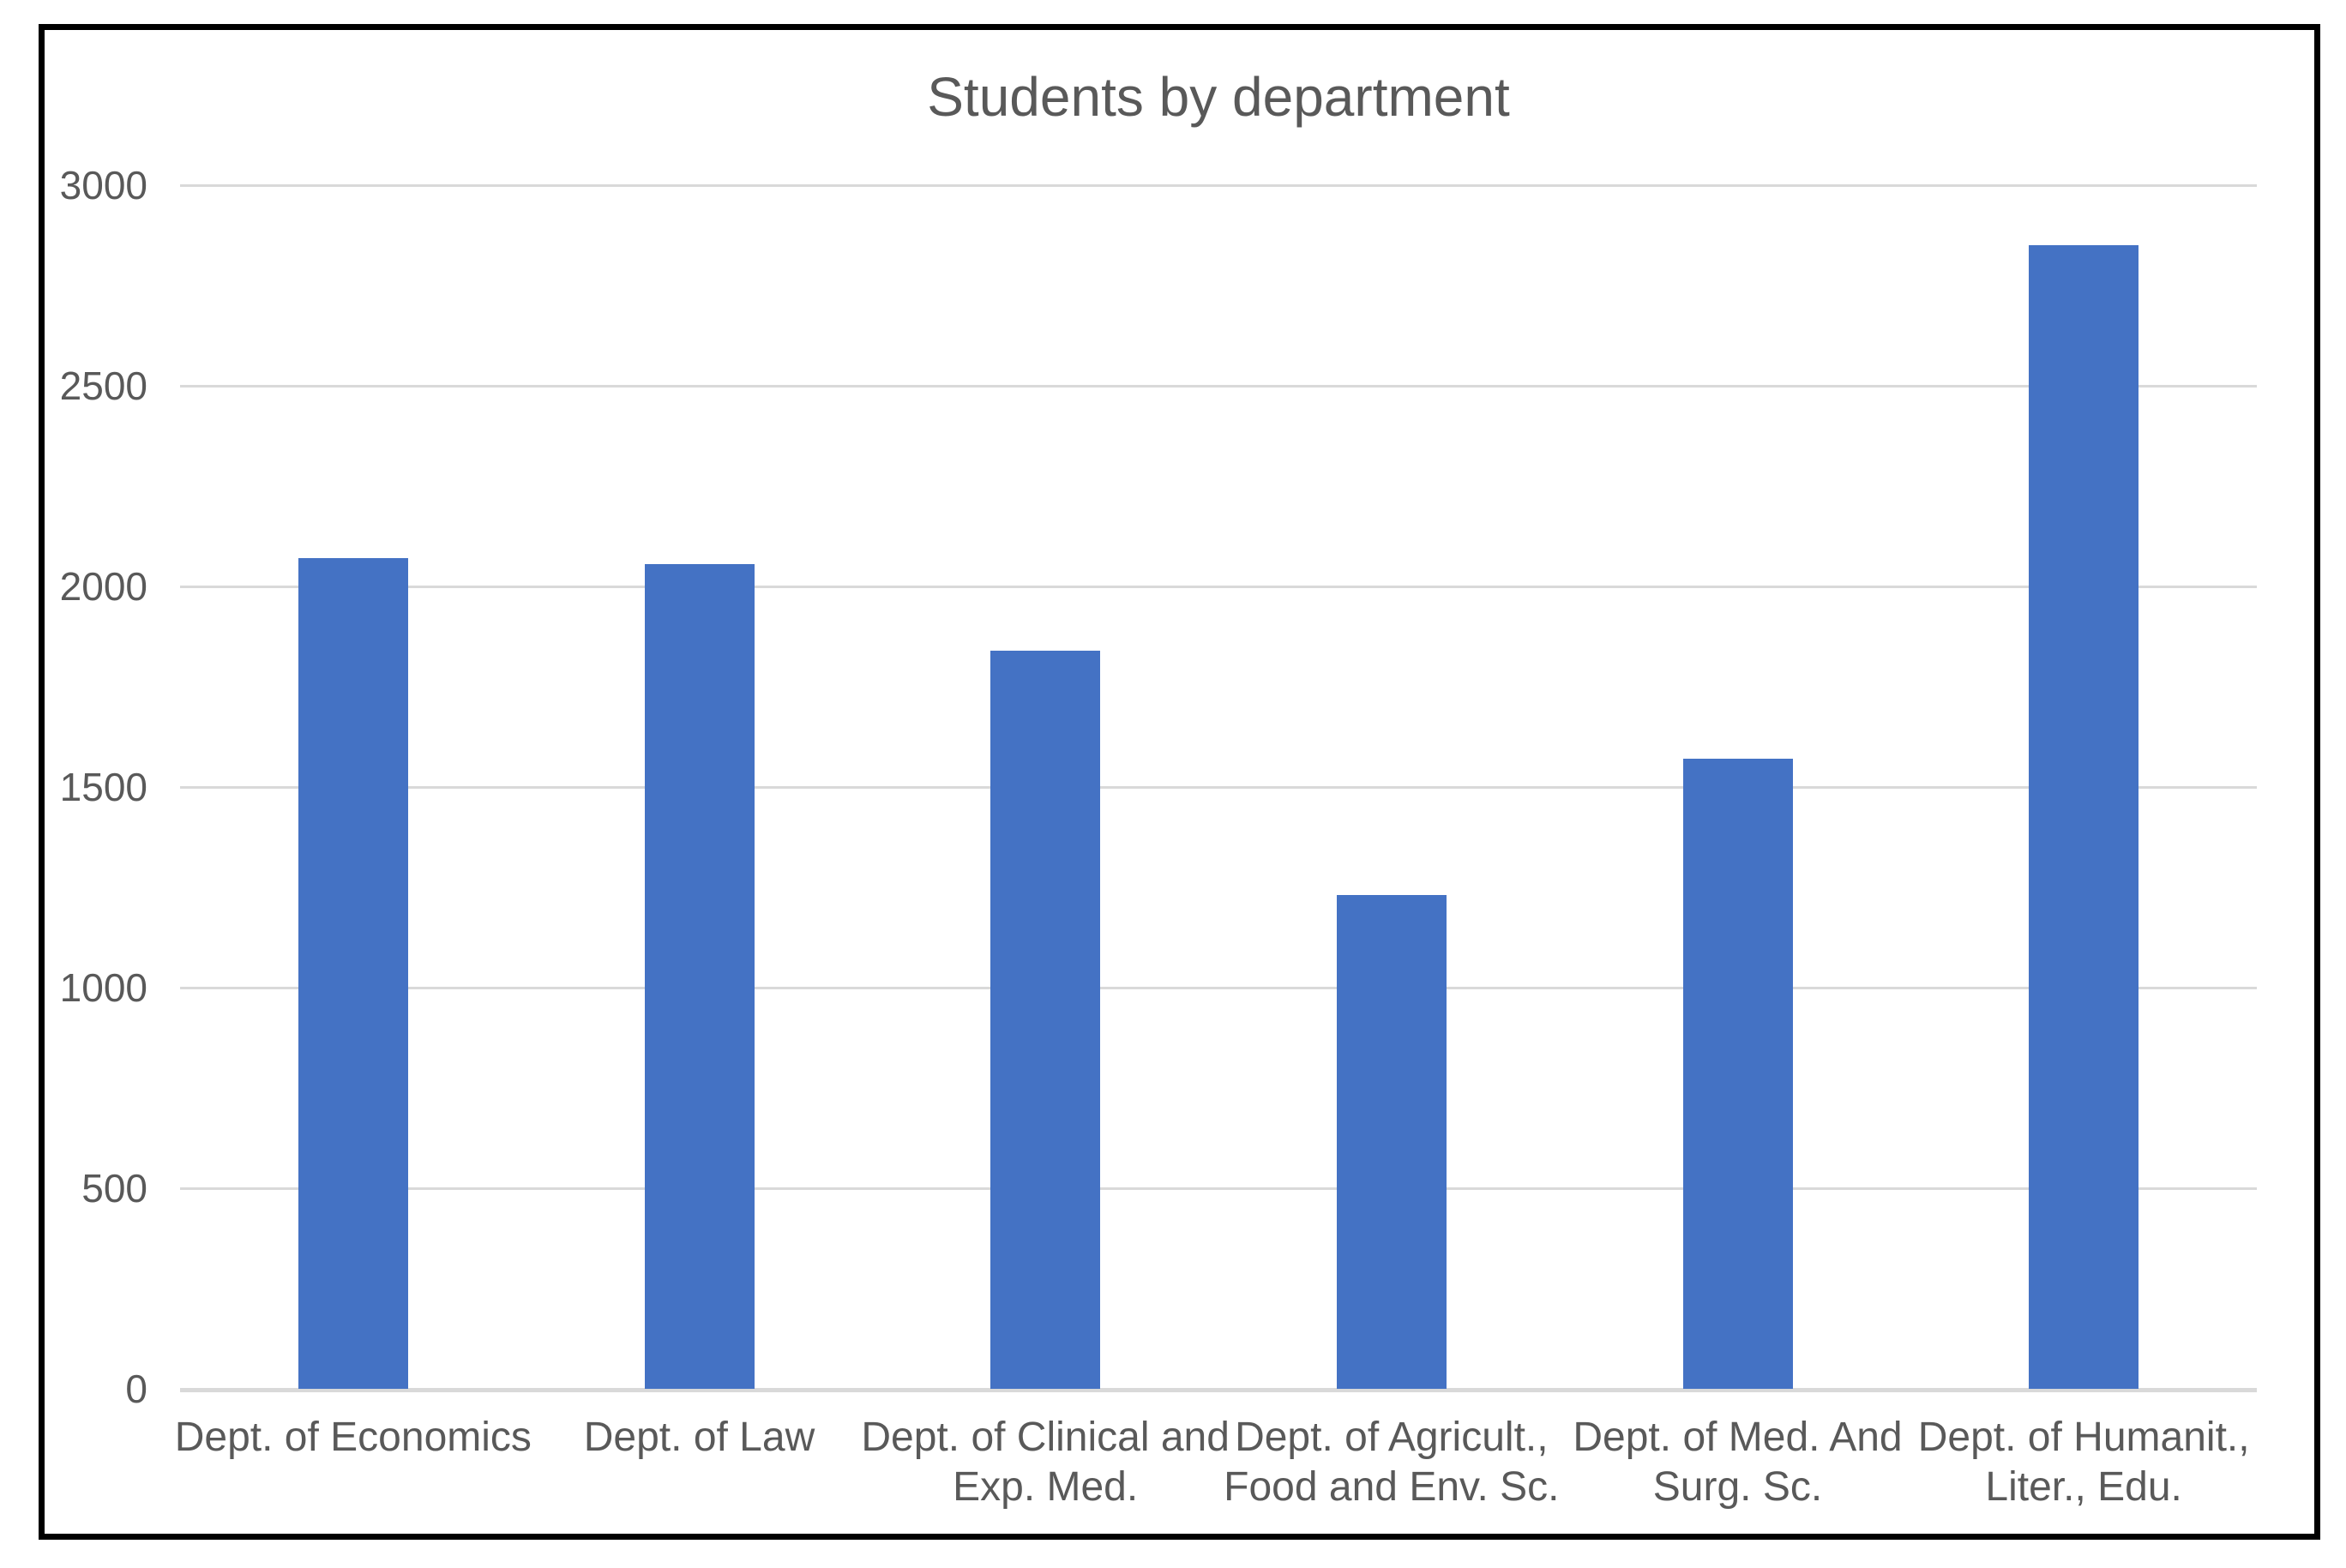 The height and width of the screenshot is (1568, 2346). I want to click on y-axis-tick-label: 2500, so click(103, 385).